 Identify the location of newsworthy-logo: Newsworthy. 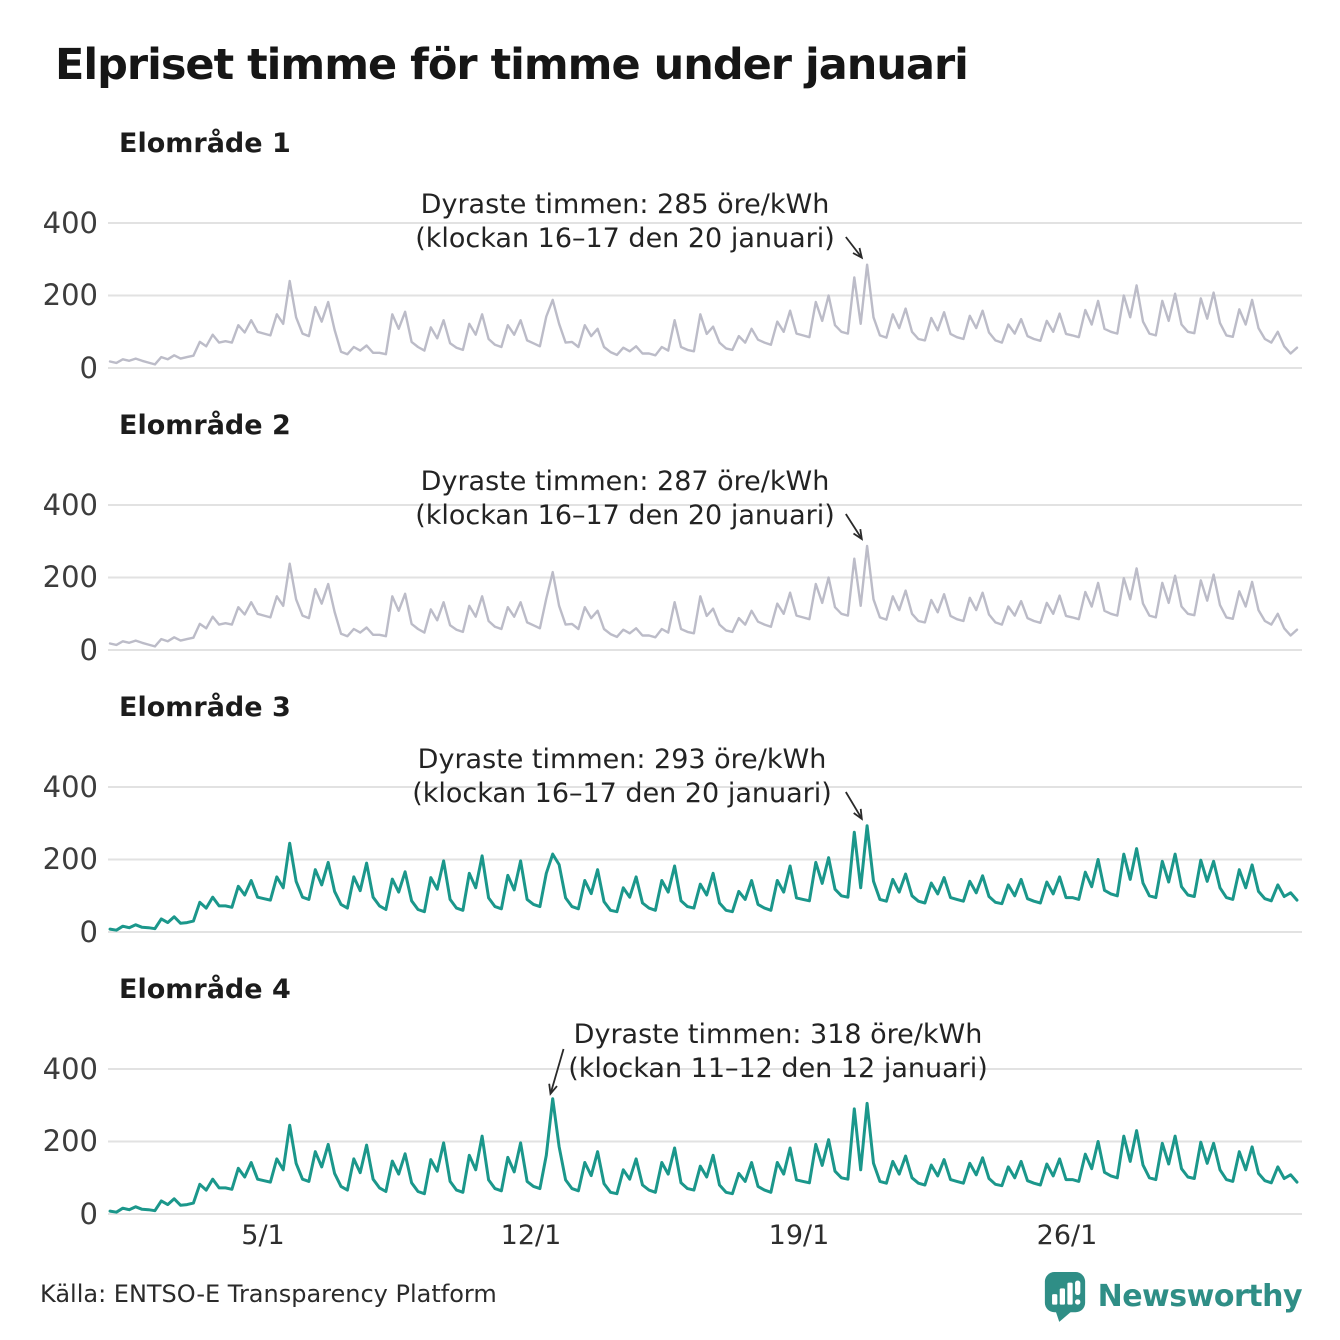
(1172, 1296).